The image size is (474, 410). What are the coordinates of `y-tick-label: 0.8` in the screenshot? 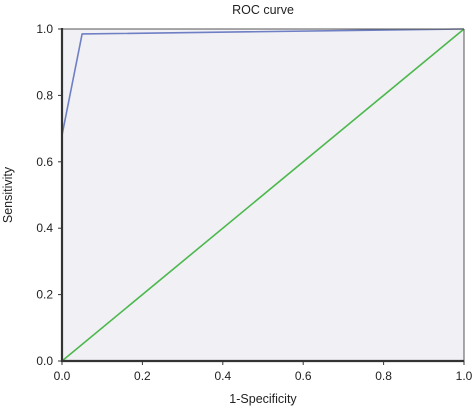 It's located at (44, 95).